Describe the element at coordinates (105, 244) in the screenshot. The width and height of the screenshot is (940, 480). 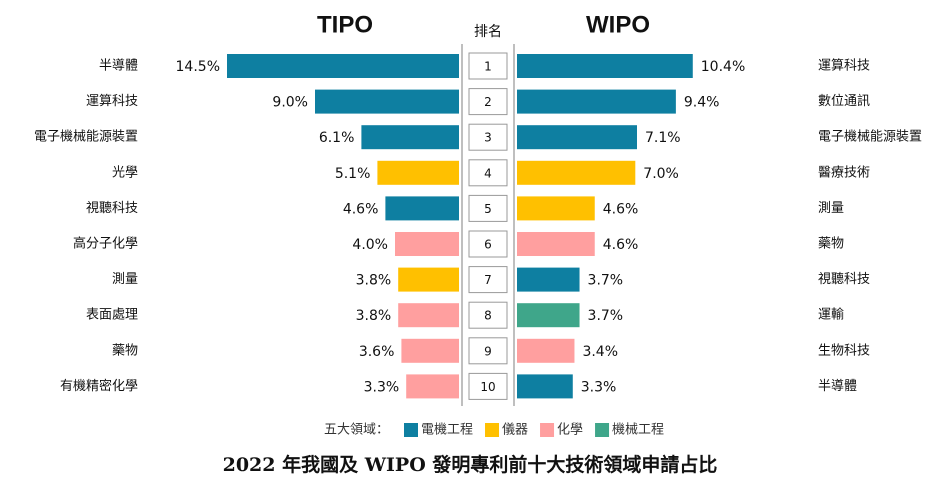
I see `category-label: 高分子化學` at that location.